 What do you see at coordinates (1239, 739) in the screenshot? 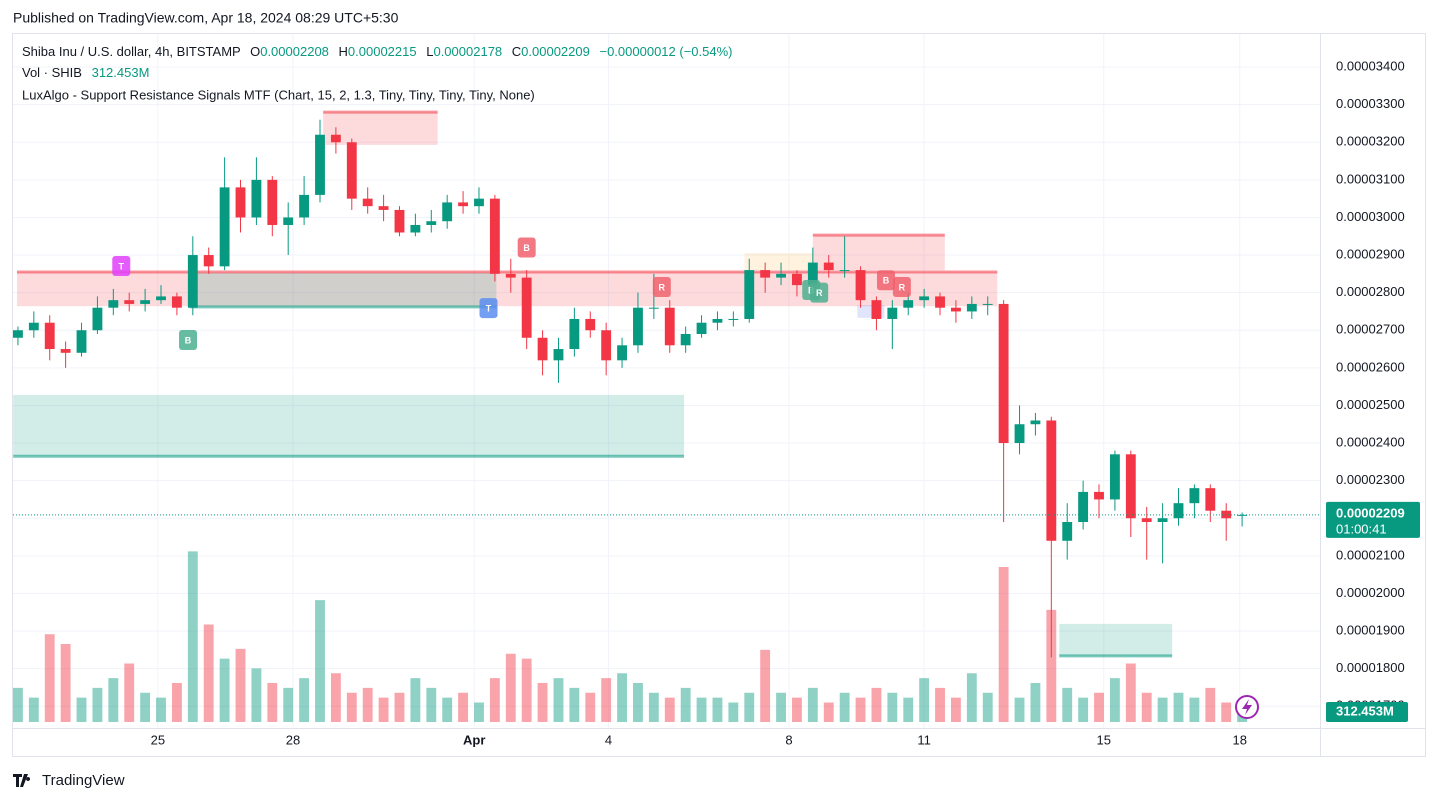
I see `x-tick-label: 18` at bounding box center [1239, 739].